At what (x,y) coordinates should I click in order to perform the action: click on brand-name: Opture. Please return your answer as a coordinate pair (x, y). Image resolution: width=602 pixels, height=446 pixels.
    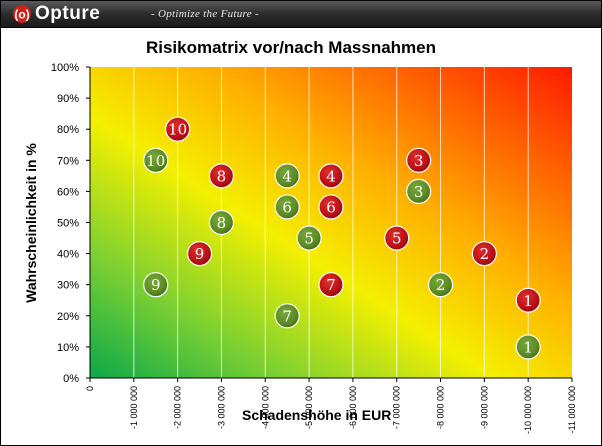
    Looking at the image, I should click on (68, 13).